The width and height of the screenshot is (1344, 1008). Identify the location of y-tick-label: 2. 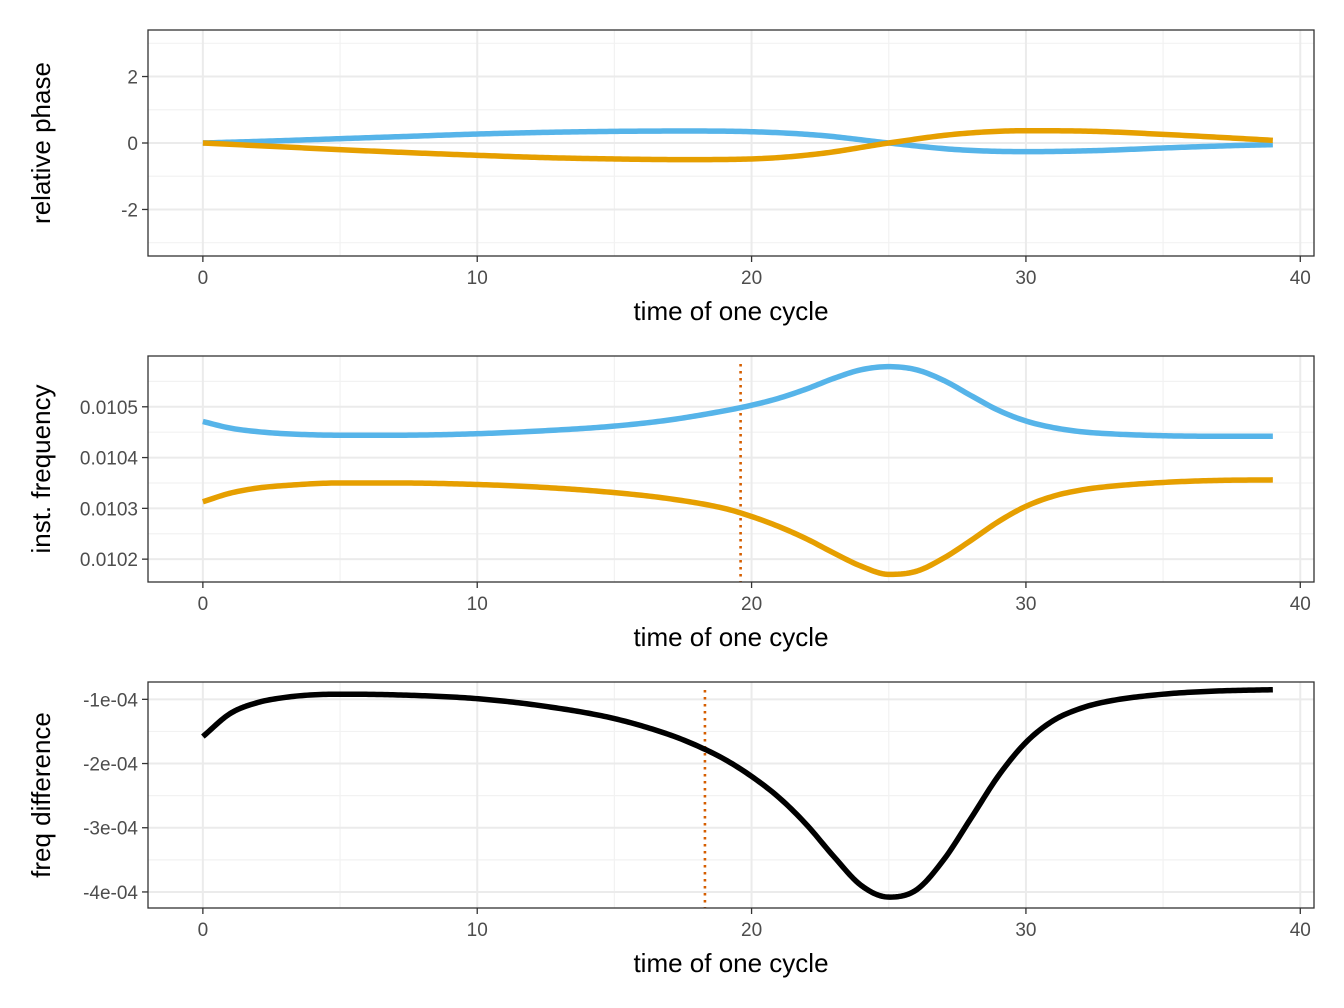
(132, 78).